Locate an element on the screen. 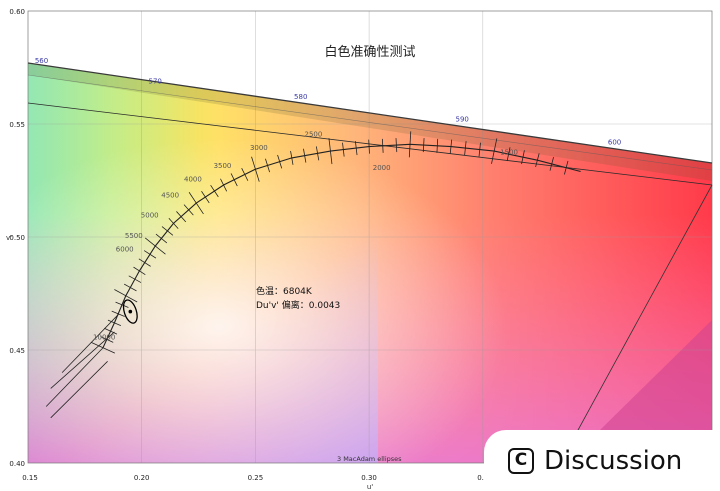 The height and width of the screenshot is (491, 720). y-axis-label: v' is located at coordinates (9, 238).